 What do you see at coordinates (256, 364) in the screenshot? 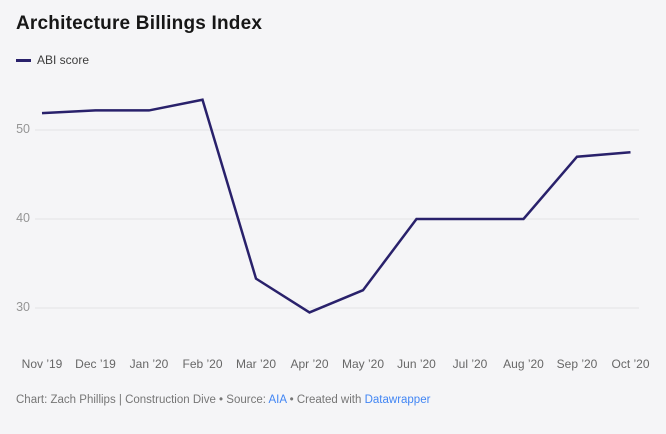
I see `x-axis-label: Mar ’20` at bounding box center [256, 364].